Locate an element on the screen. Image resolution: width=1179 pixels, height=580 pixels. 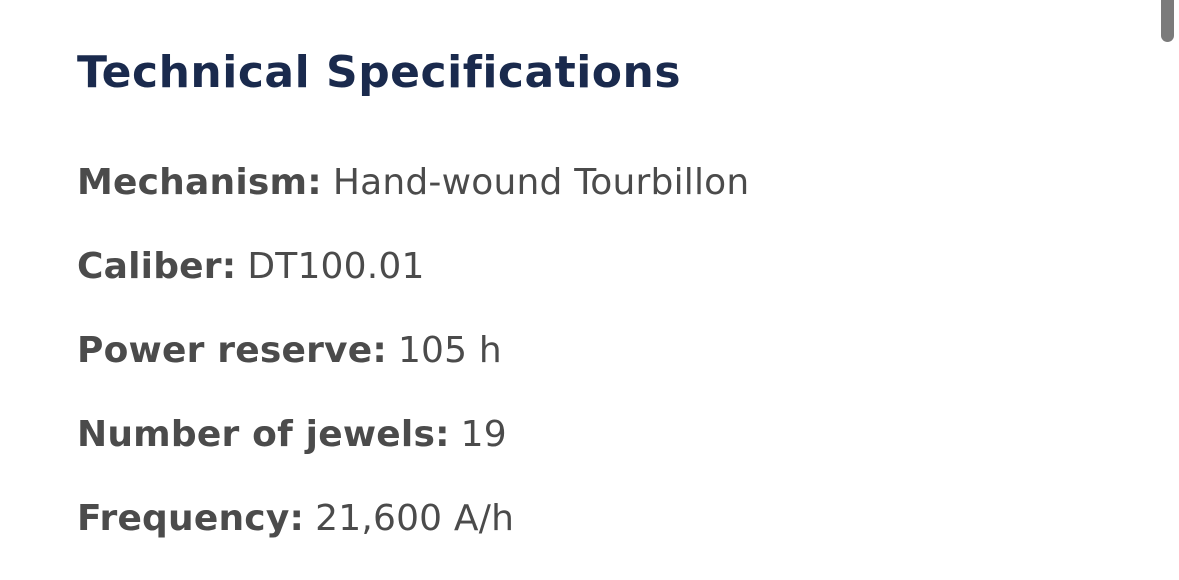
spec-value: 19 is located at coordinates (483, 434).